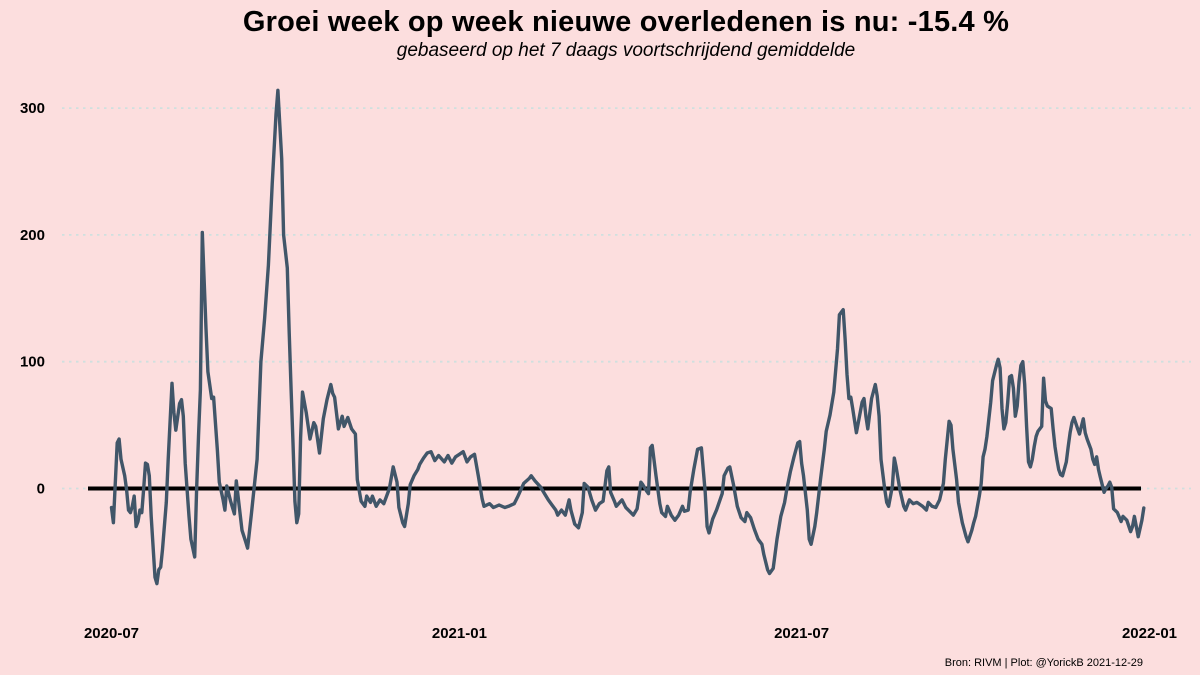 The image size is (1200, 675). What do you see at coordinates (630, 633) in the screenshot?
I see `x-axis-tick-labels: 2020-07 2021-01 2021-07 2022-01` at bounding box center [630, 633].